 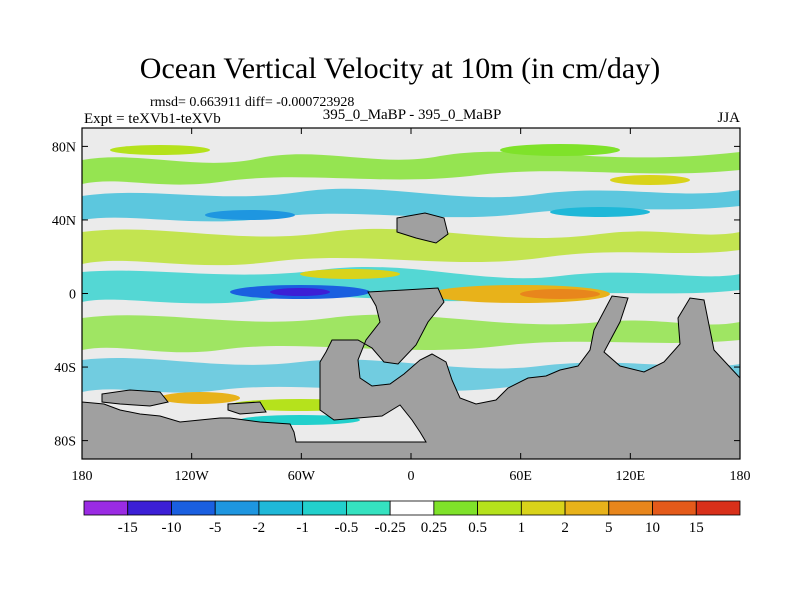 What do you see at coordinates (302, 476) in the screenshot?
I see `x-tick-label-2: 60W` at bounding box center [302, 476].